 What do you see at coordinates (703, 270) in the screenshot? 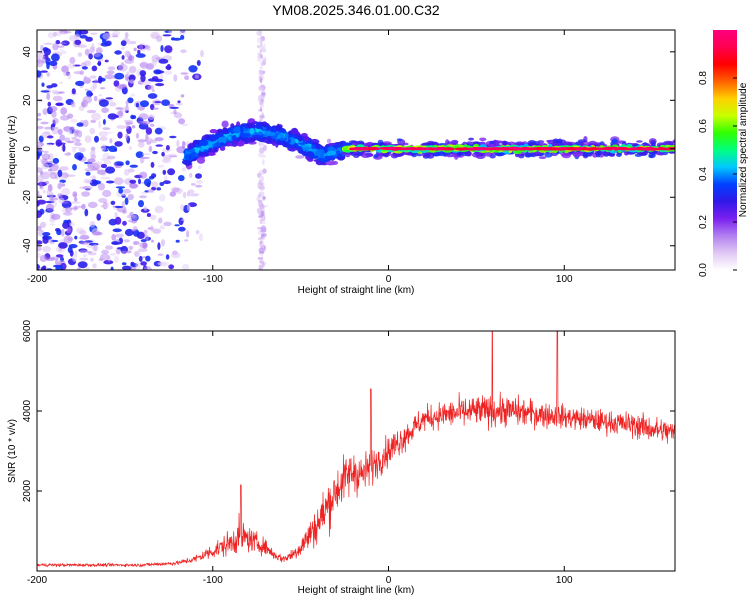
I see `colorbar-tick-label: 0.0` at bounding box center [703, 270].